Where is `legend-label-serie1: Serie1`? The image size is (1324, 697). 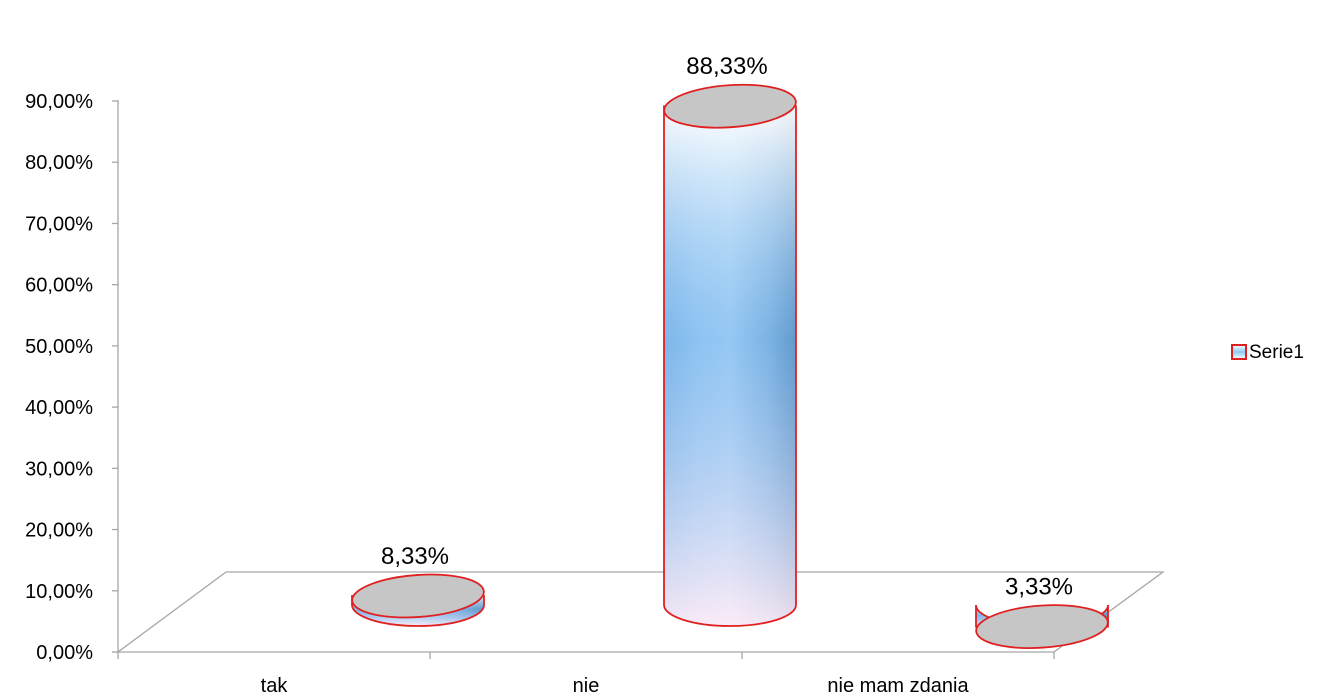 legend-label-serie1: Serie1 is located at coordinates (1276, 352).